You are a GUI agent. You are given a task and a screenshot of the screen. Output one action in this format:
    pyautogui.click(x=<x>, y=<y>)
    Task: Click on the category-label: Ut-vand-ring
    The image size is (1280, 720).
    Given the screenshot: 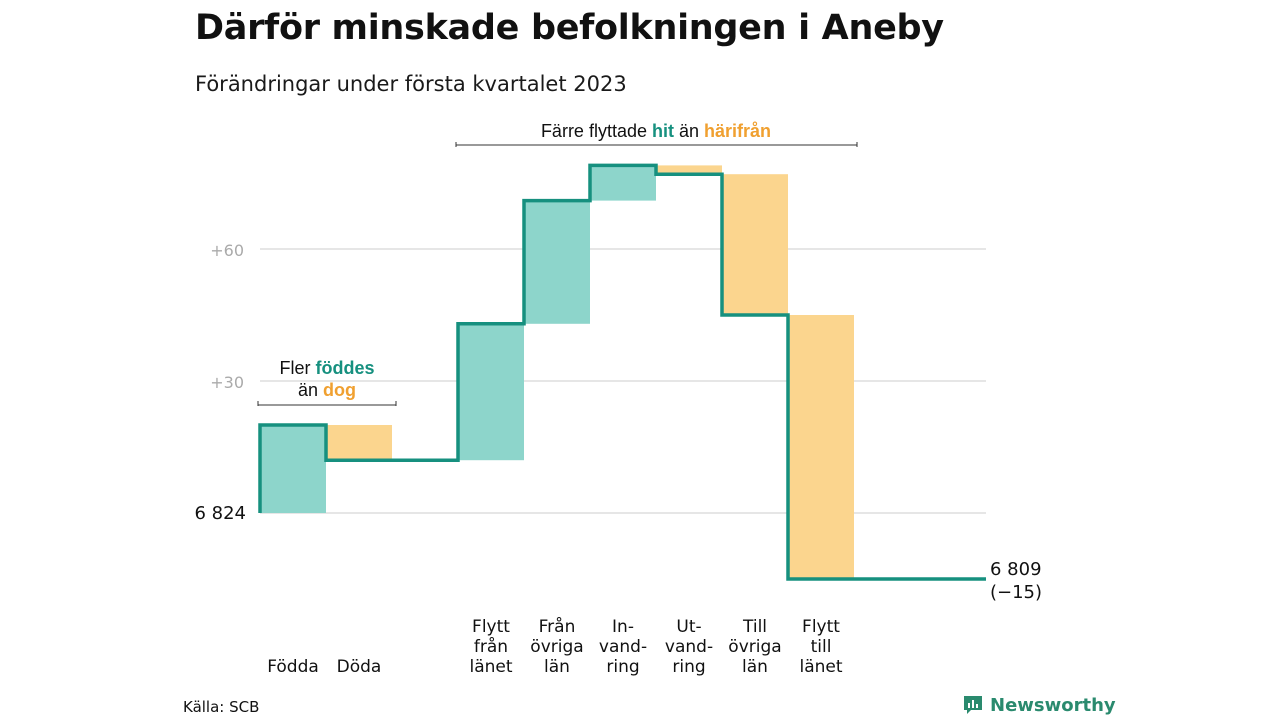 What is the action you would take?
    pyautogui.click(x=689, y=647)
    